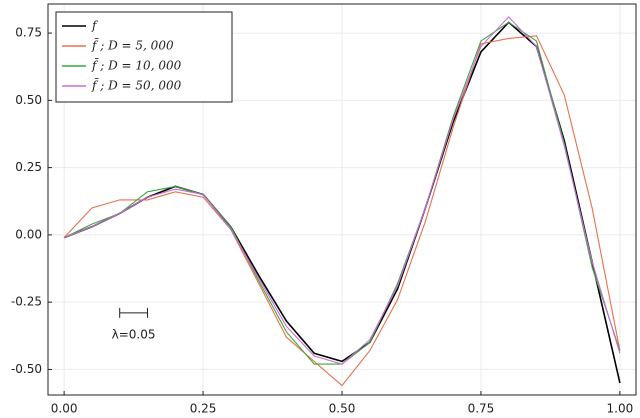 The height and width of the screenshot is (418, 640). I want to click on x-tick-label: 0.25, so click(203, 409).